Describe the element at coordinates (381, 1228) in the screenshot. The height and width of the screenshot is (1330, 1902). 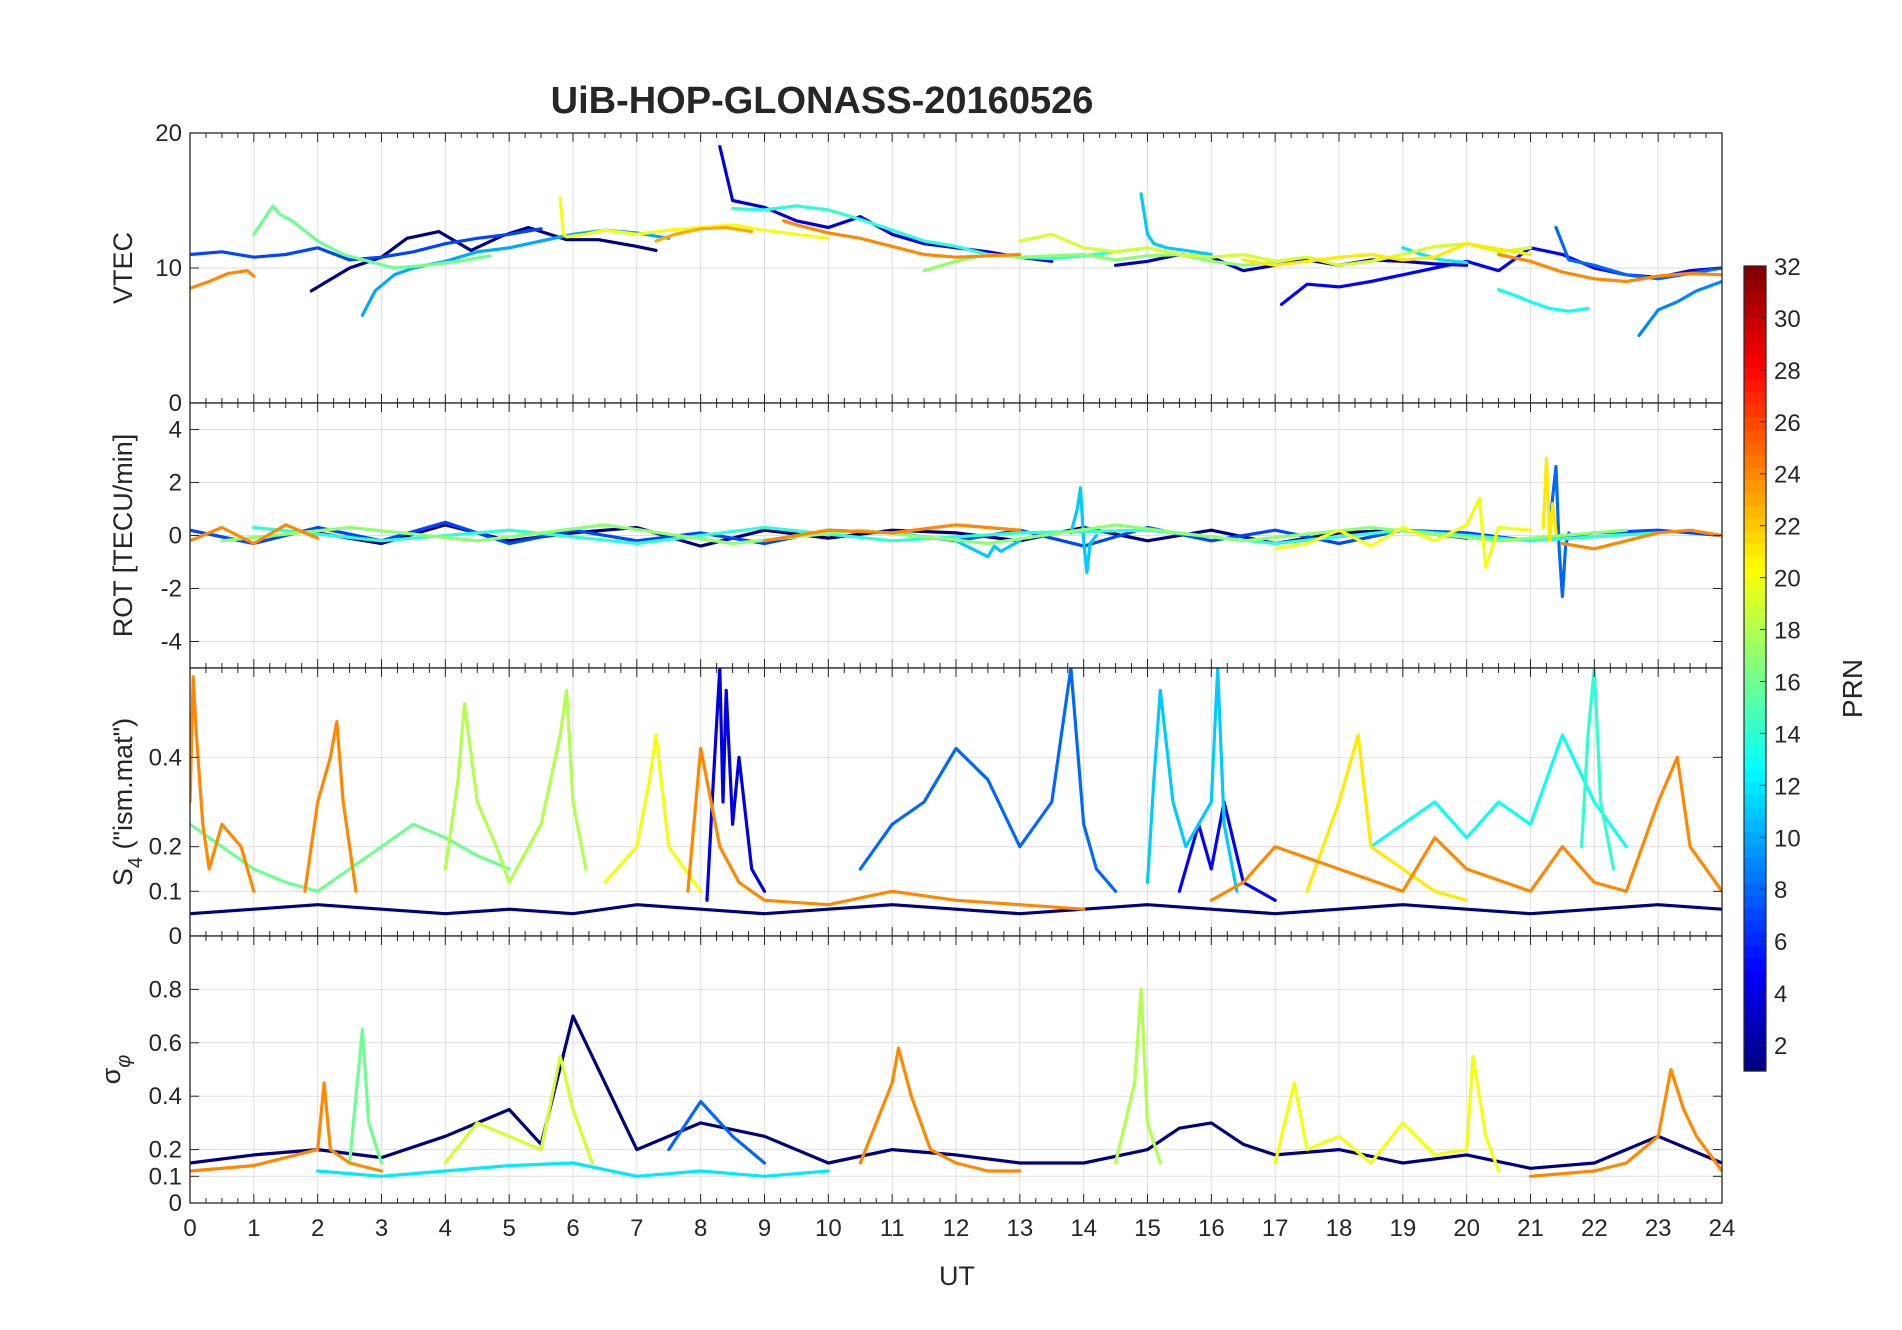
I see `x-tick-label: 3` at that location.